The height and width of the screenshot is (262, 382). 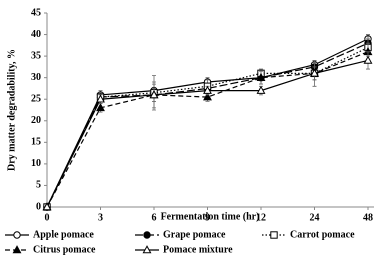 What do you see at coordinates (36, 55) in the screenshot?
I see `y-tick-label: 35` at bounding box center [36, 55].